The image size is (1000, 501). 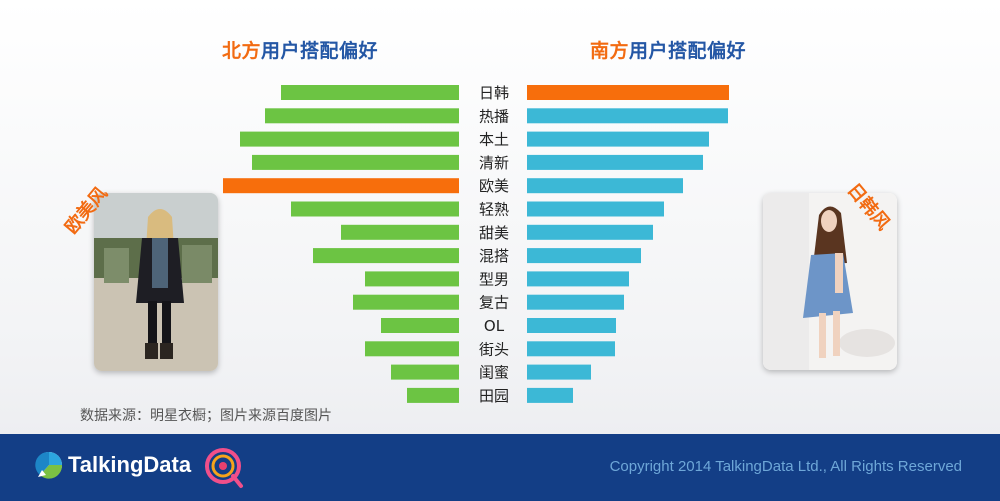 I want to click on category-label-0: 日韩, so click(x=494, y=93).